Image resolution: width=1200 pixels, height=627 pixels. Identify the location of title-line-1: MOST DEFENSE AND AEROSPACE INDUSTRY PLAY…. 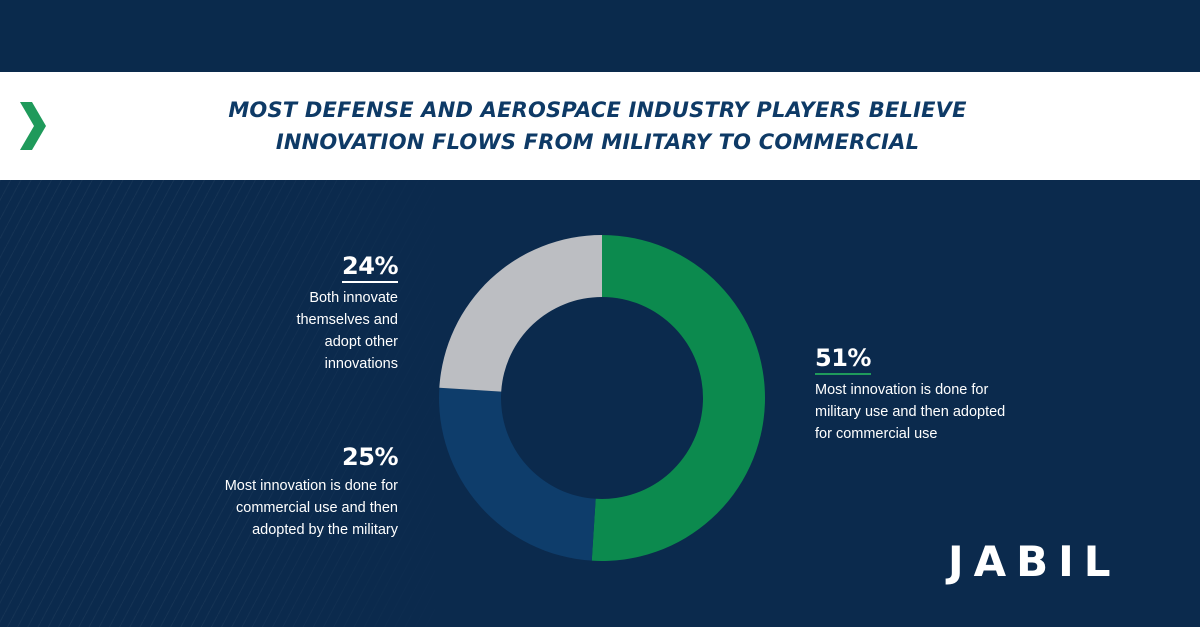
(597, 110).